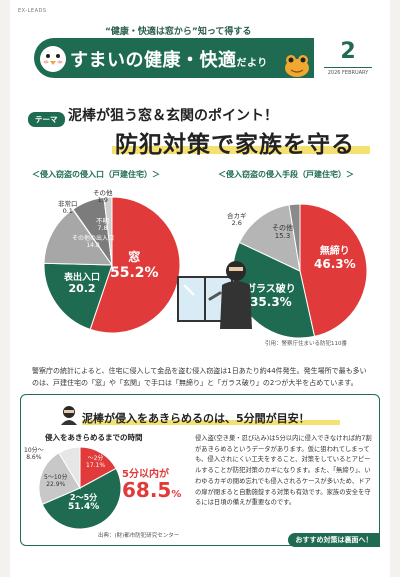 The height and width of the screenshot is (577, 400). I want to click on title-underline, so click(241, 150).